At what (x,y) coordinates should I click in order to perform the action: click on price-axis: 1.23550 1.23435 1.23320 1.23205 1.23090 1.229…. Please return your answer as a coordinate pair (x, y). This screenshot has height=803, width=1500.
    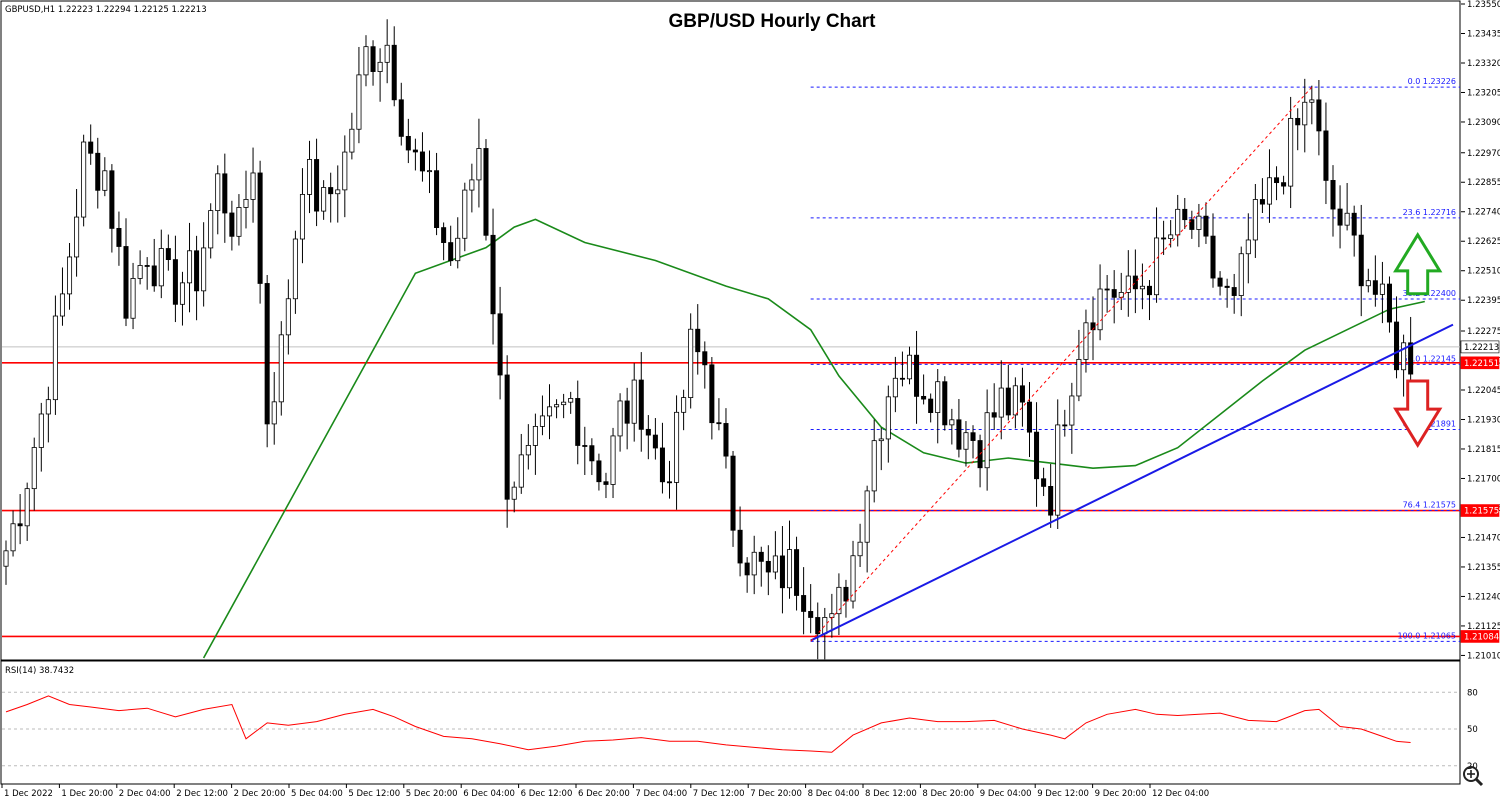
    Looking at the image, I should click on (1480, 330).